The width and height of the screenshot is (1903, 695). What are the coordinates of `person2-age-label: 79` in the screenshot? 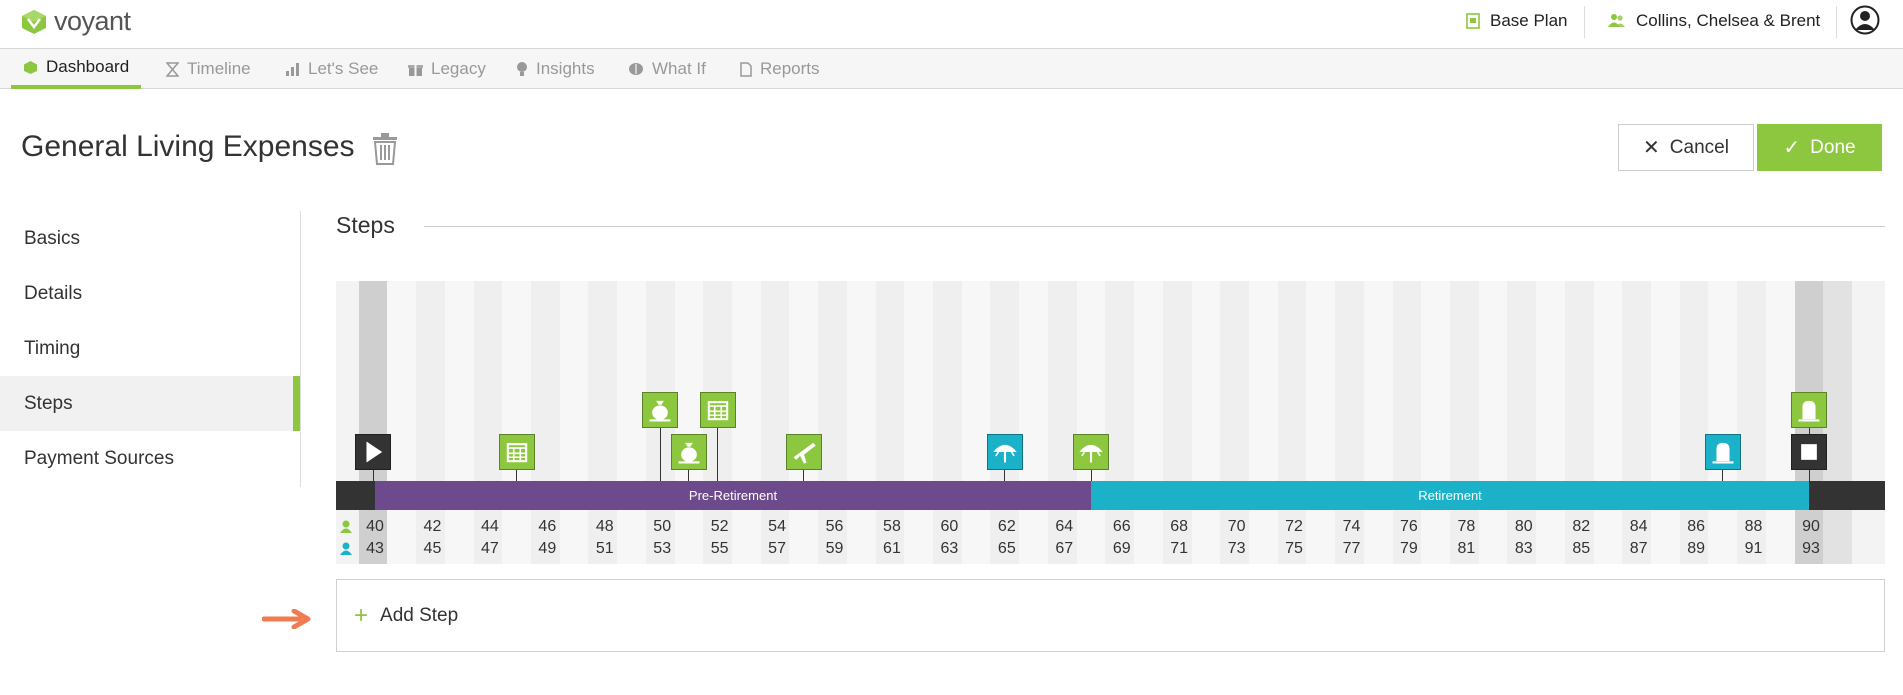 It's located at (1409, 548).